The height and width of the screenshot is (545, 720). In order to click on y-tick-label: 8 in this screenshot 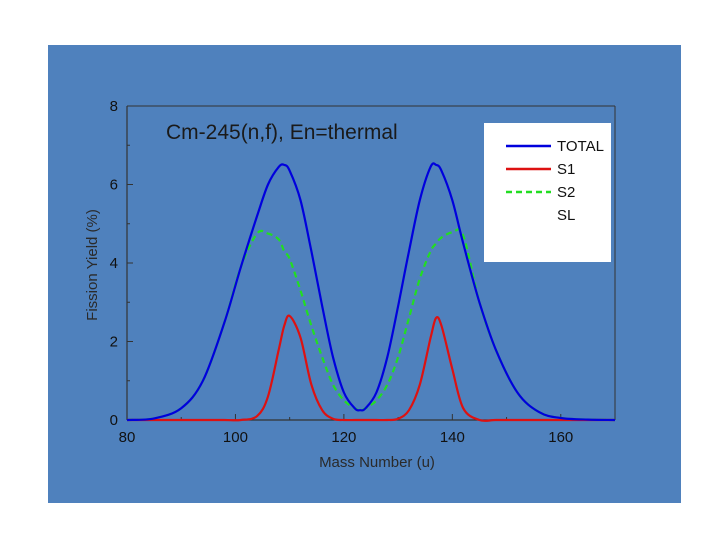, I will do `click(114, 106)`.